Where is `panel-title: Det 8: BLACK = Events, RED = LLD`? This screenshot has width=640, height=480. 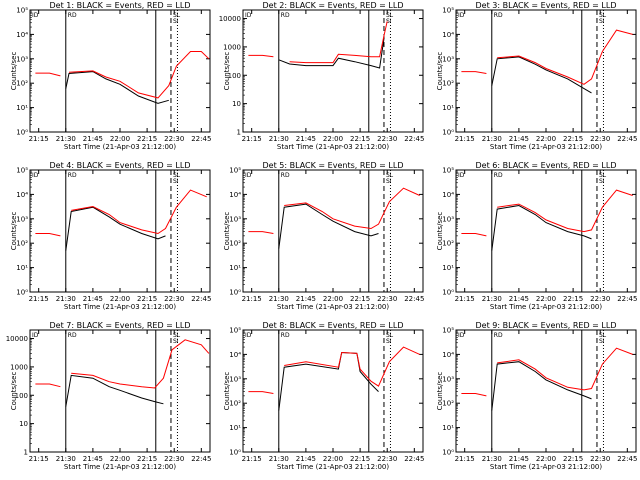 panel-title: Det 8: BLACK = Events, RED = LLD is located at coordinates (333, 325).